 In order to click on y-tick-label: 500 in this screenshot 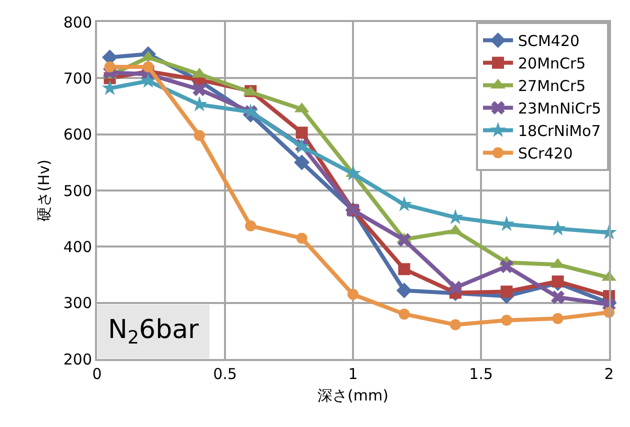, I will do `click(77, 191)`.